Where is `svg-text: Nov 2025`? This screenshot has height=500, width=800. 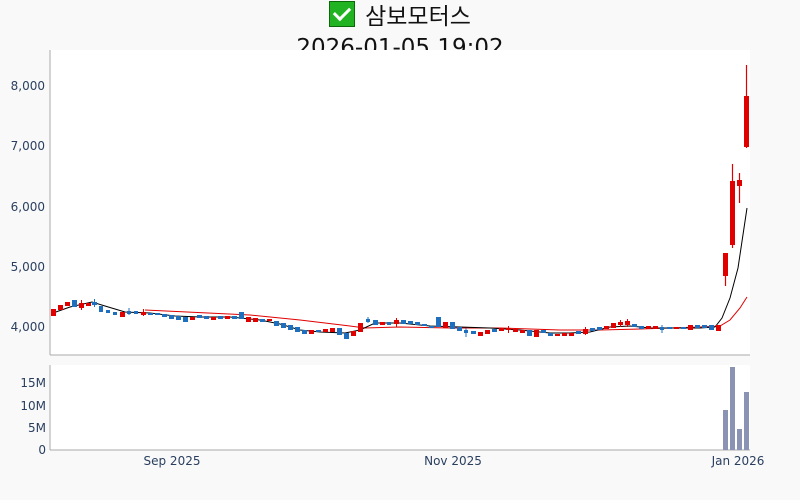
svg-text: Nov 2025 is located at coordinates (453, 461).